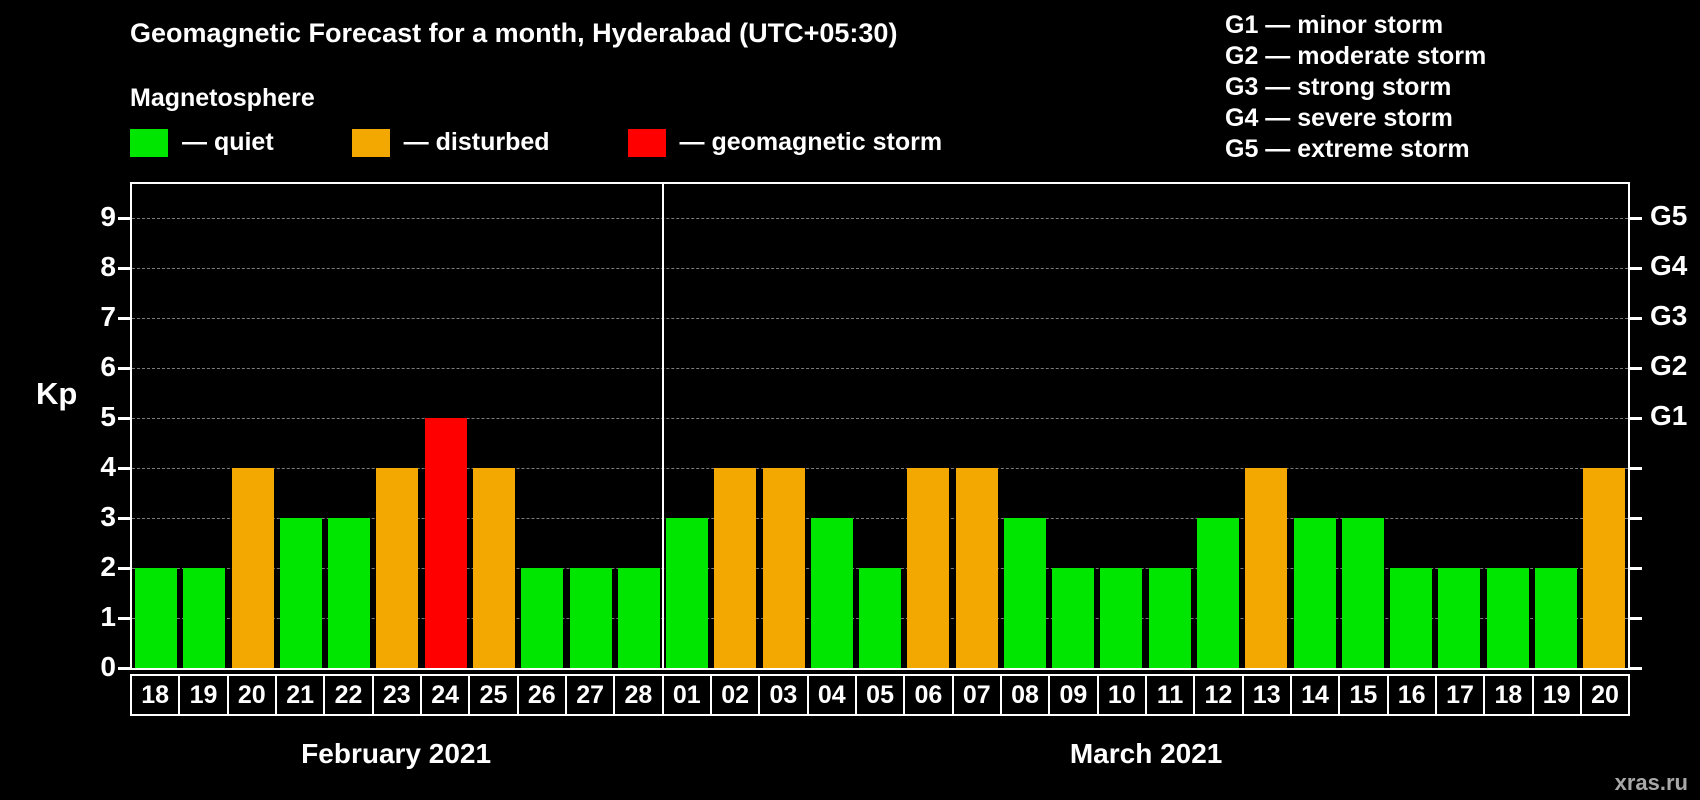  I want to click on y-axis-title: Kp, so click(57, 393).